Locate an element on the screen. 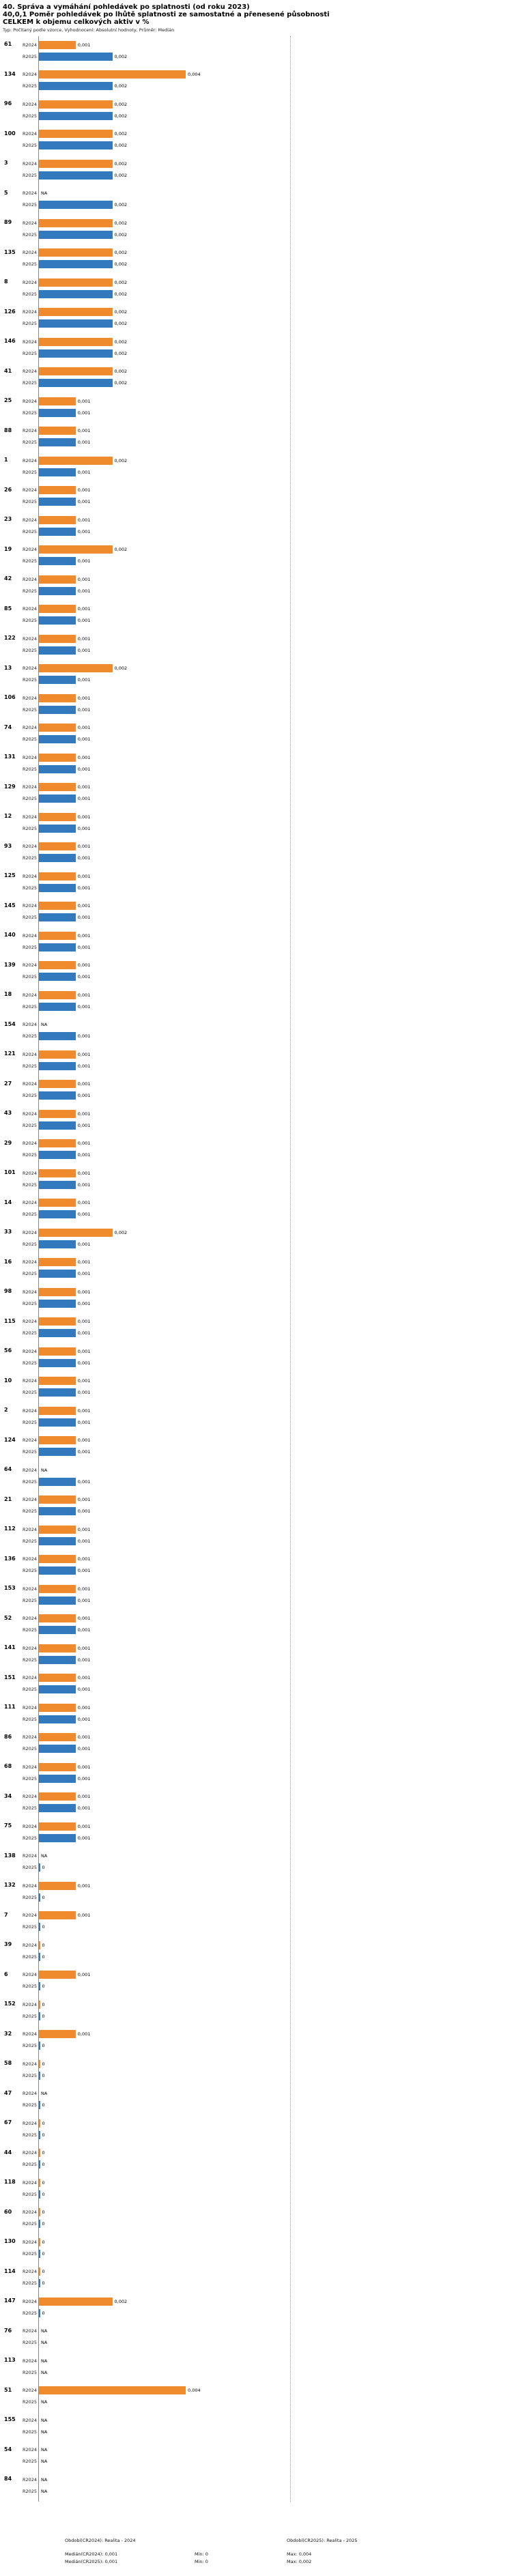 The width and height of the screenshot is (512, 2576). entity-id-label: 12 is located at coordinates (8, 816).